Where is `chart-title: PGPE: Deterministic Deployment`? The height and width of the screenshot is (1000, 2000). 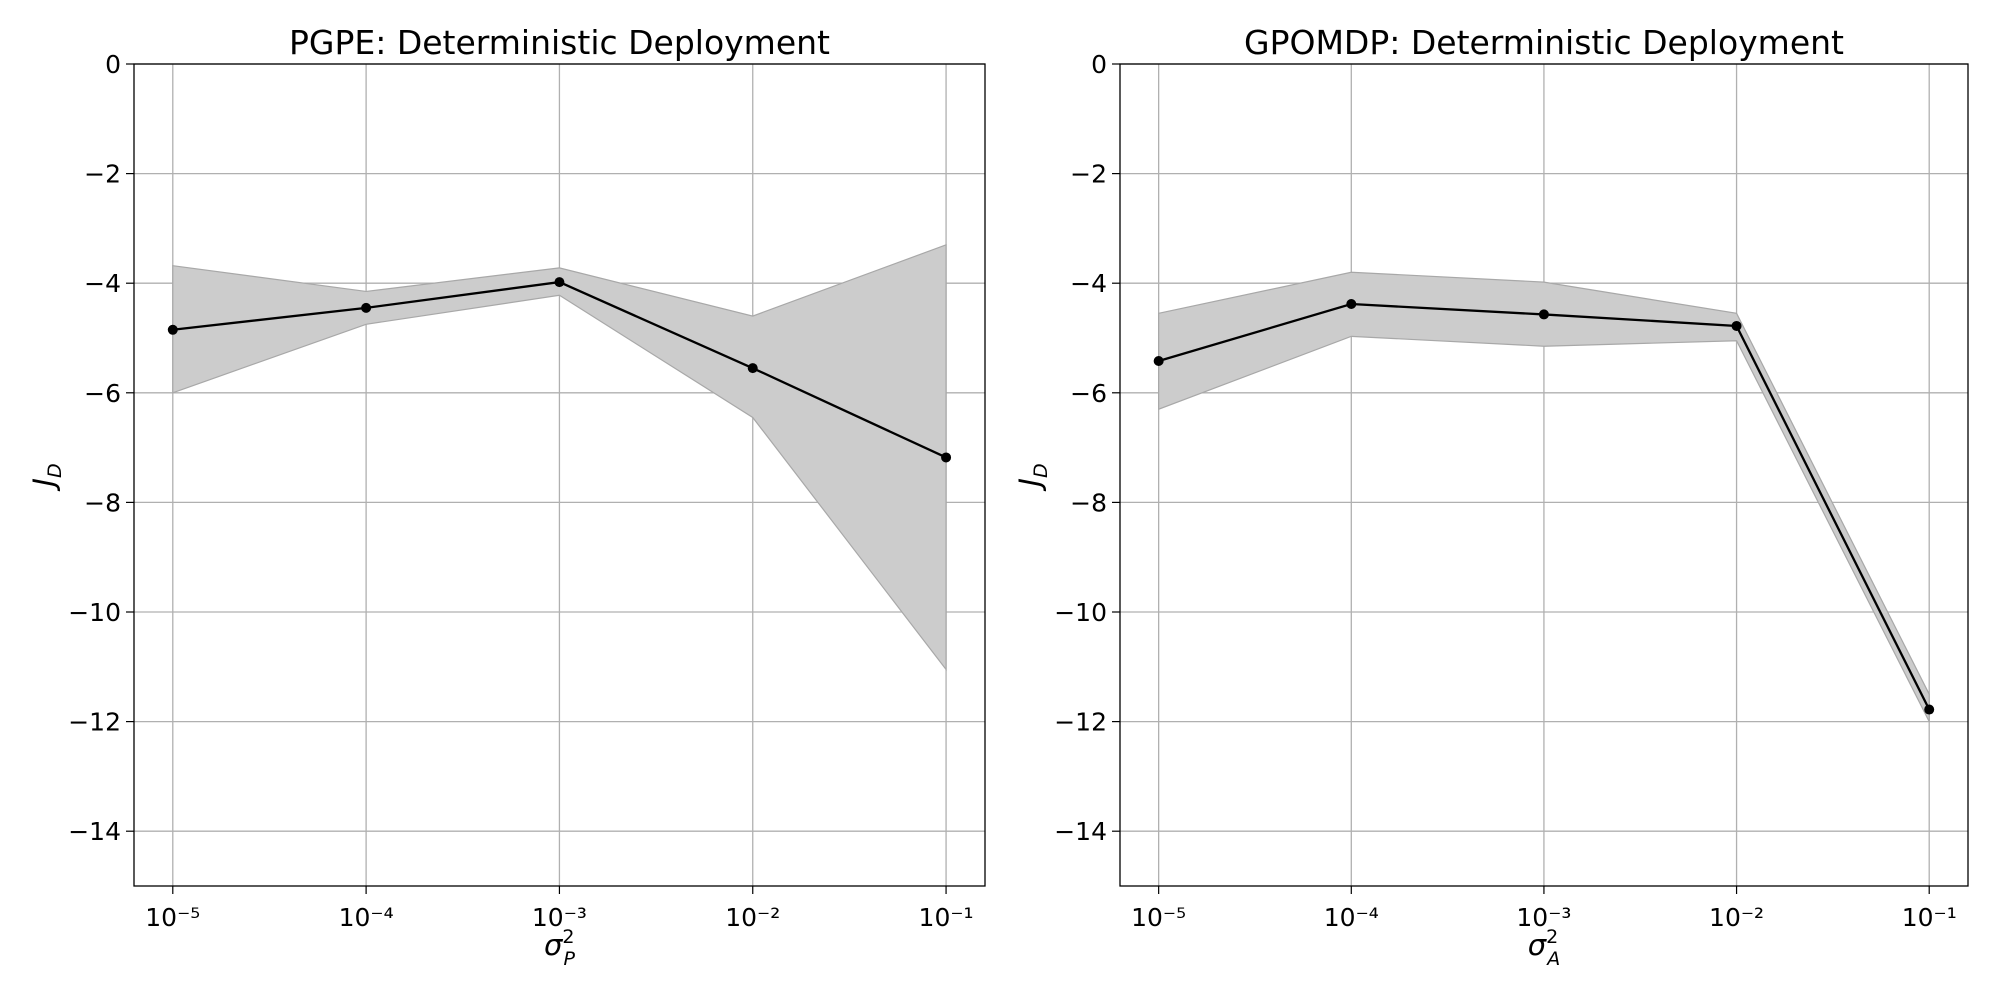 chart-title: PGPE: Deterministic Deployment is located at coordinates (559, 42).